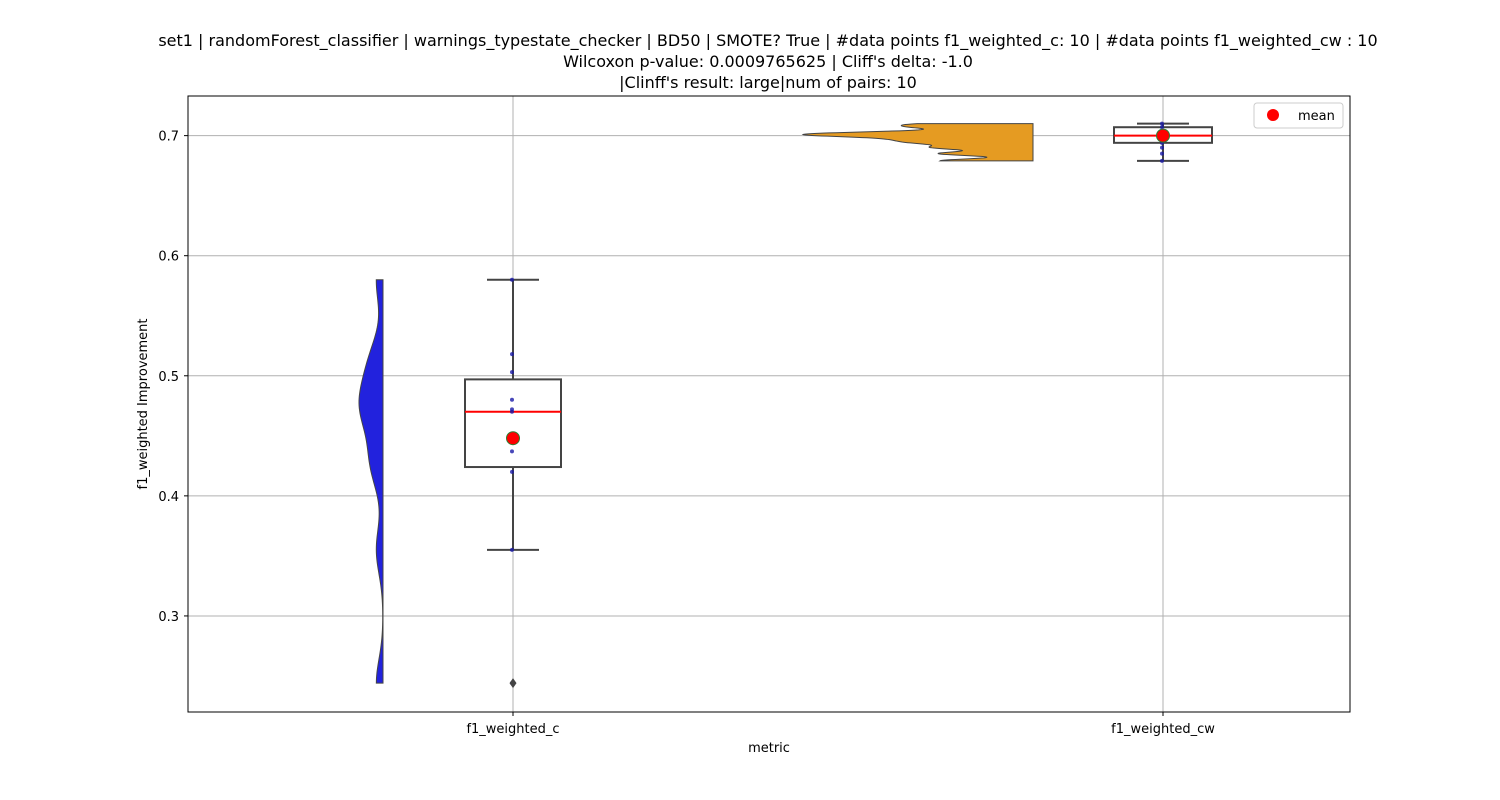 Image resolution: width=1500 pixels, height=800 pixels. I want to click on violin-f1_weighted_c, so click(371, 481).